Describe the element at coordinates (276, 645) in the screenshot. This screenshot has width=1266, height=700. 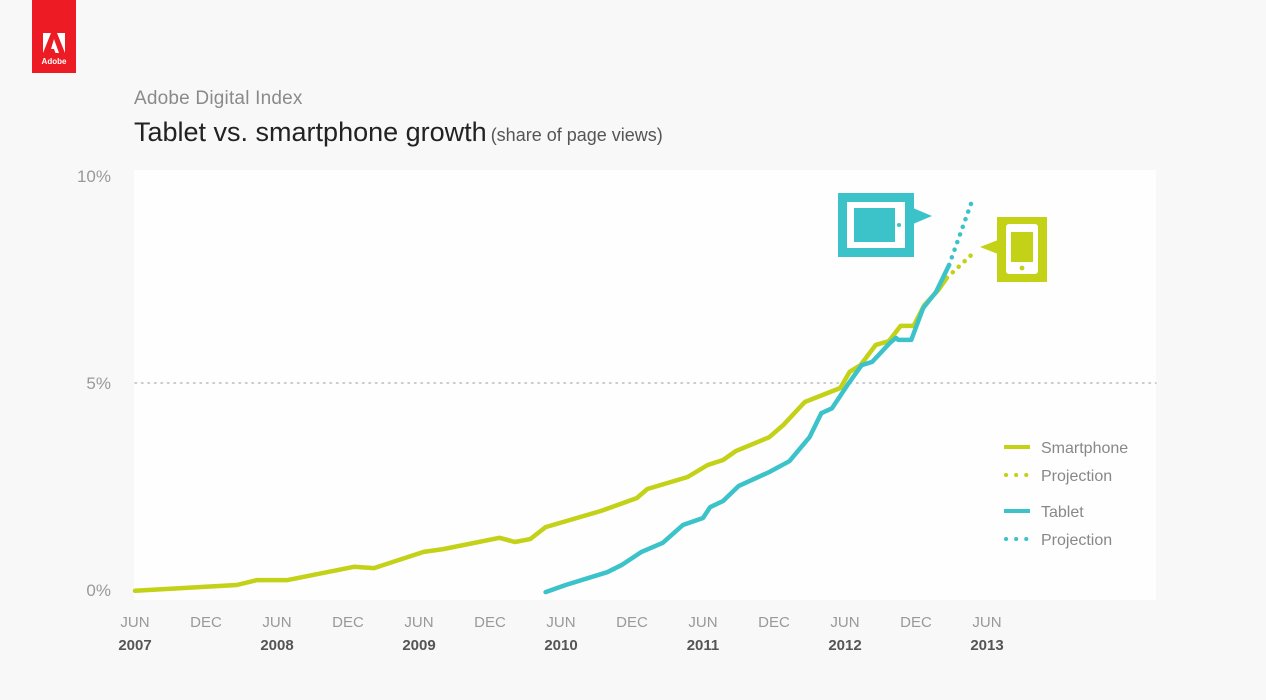
I see `x-tick-year-label: 2008` at that location.